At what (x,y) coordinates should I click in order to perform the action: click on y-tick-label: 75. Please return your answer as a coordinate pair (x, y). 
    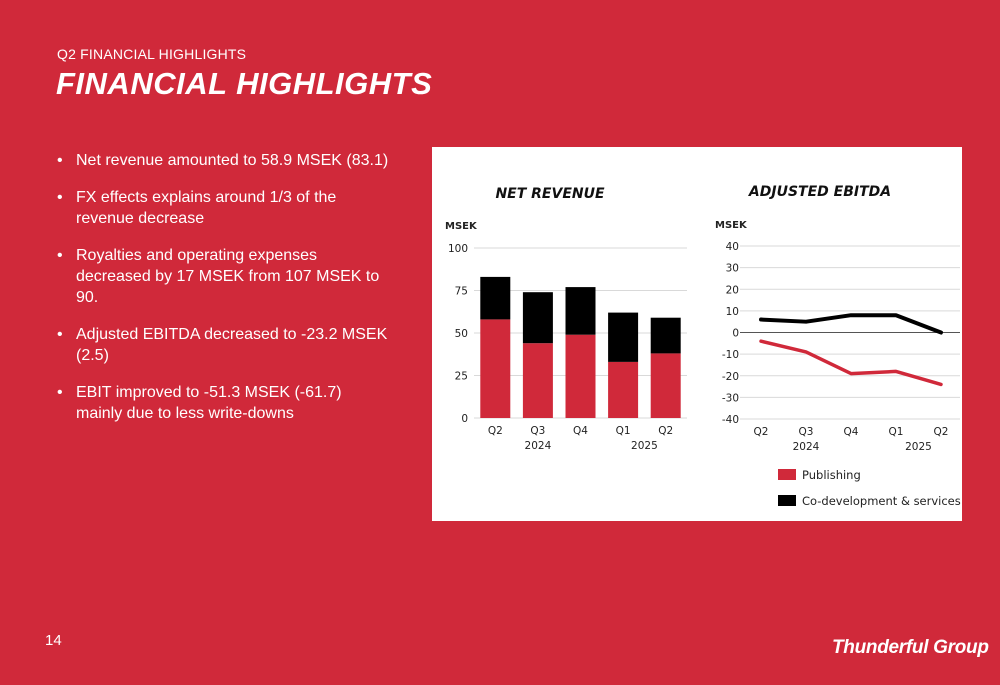
    Looking at the image, I should click on (461, 292).